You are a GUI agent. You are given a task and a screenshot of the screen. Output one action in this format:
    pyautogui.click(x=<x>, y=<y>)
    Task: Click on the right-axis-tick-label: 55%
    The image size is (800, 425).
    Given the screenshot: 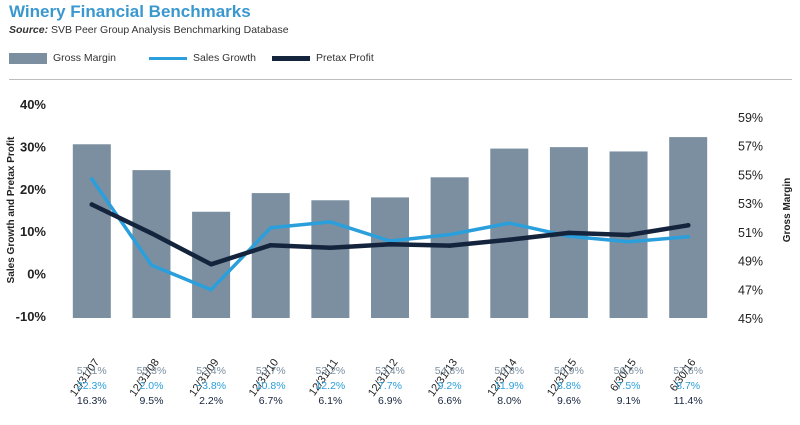 What is the action you would take?
    pyautogui.click(x=750, y=175)
    